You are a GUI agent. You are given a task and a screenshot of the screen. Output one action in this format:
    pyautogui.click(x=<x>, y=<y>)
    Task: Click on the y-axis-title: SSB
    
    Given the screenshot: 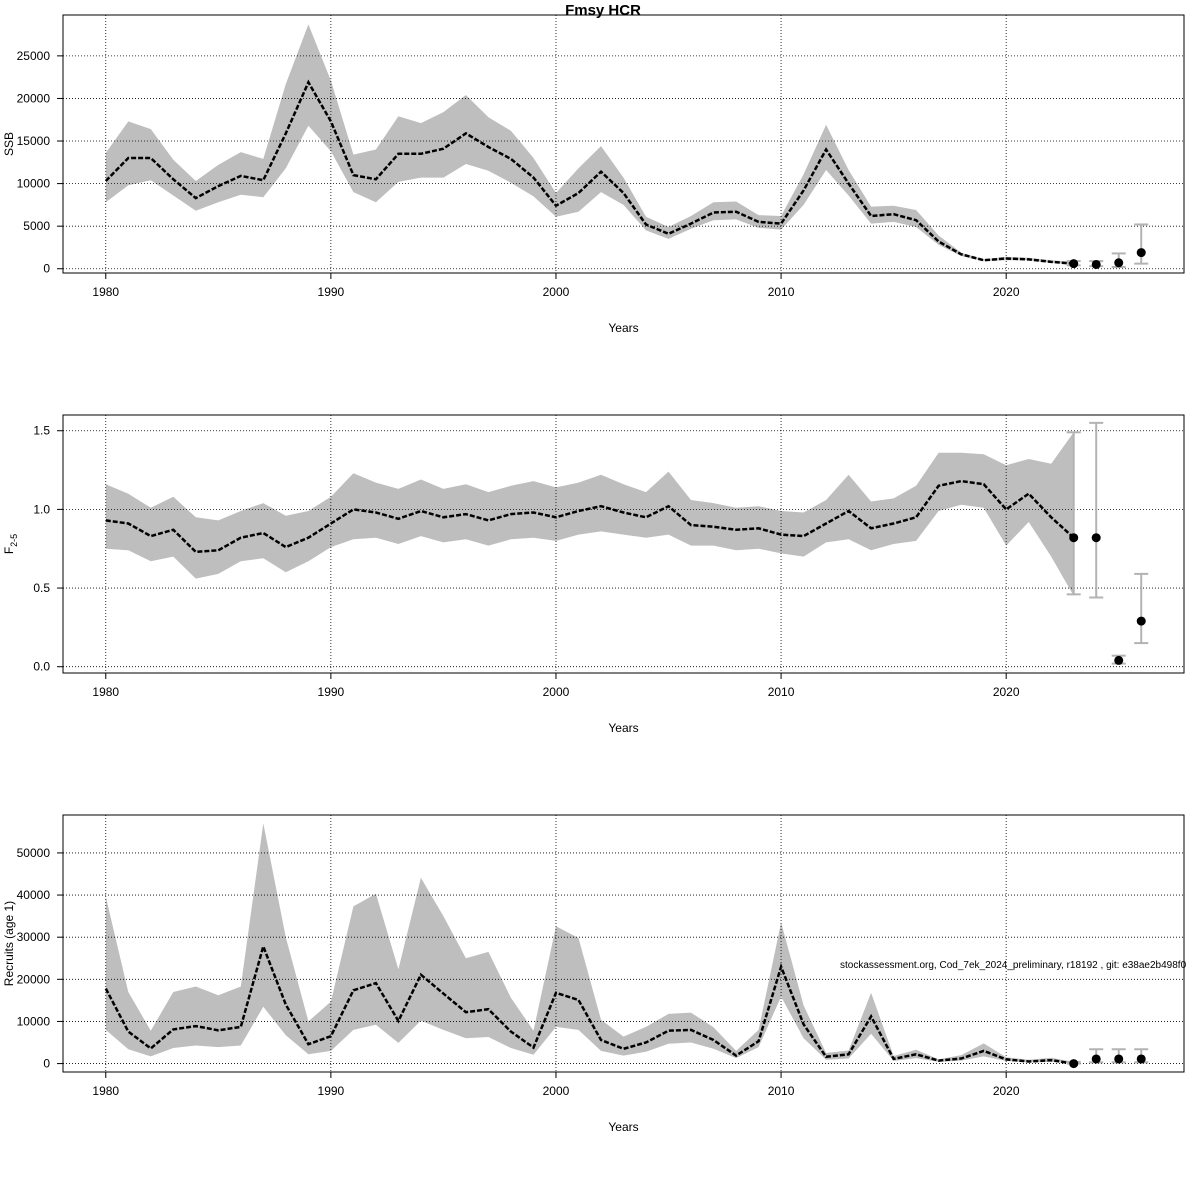 What is the action you would take?
    pyautogui.click(x=9, y=144)
    